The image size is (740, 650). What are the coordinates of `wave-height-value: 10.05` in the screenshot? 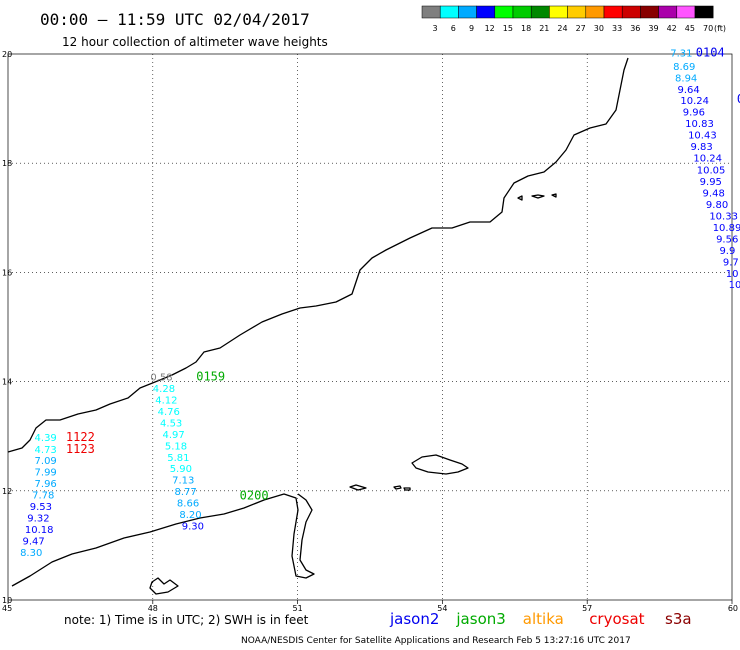 It's located at (711, 171).